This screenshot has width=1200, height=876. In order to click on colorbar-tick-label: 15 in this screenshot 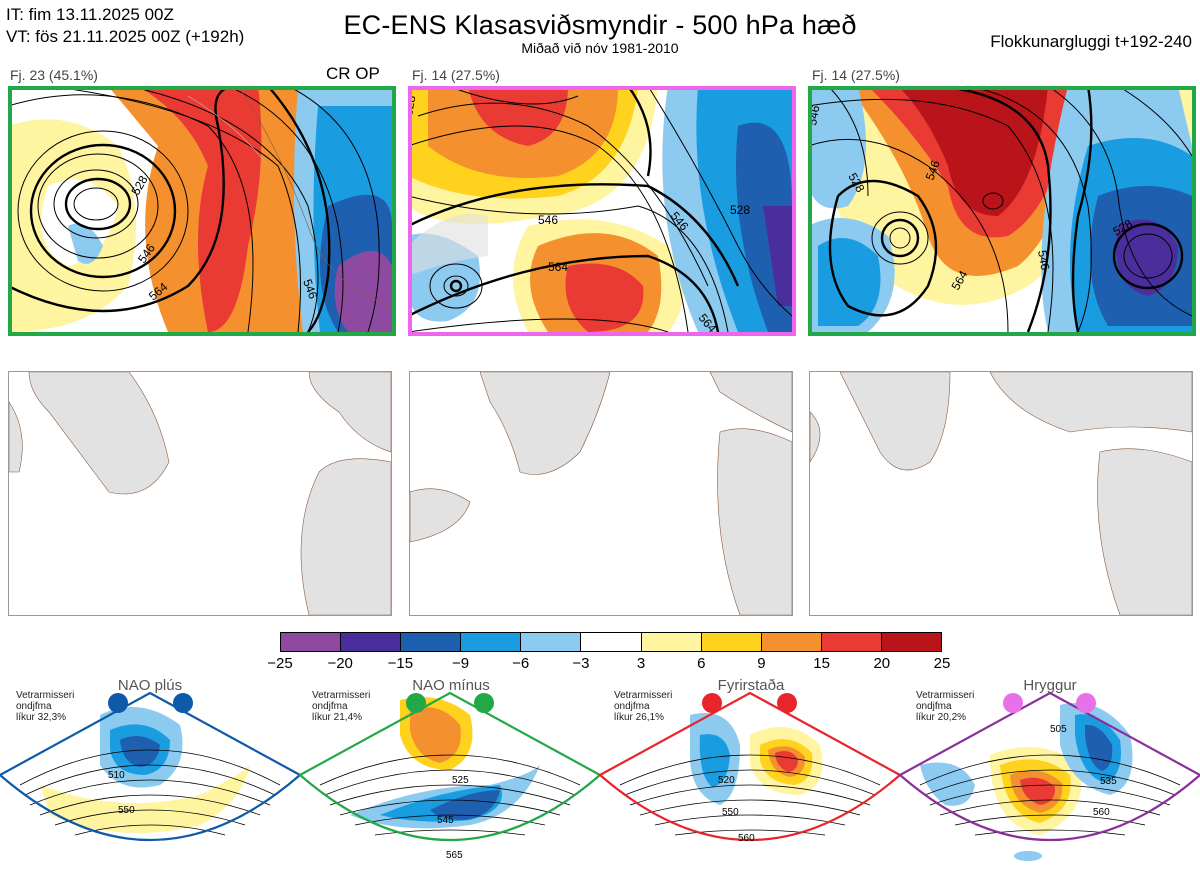, I will do `click(821, 663)`.